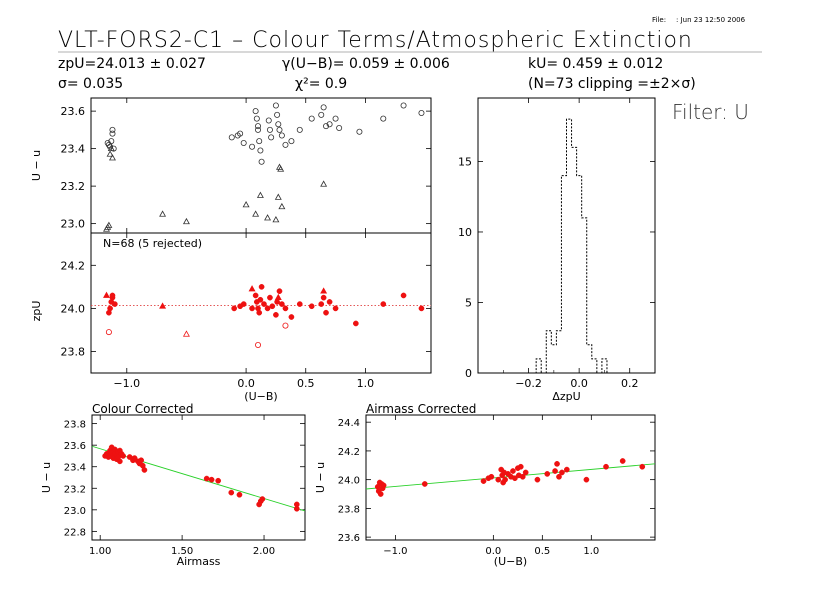 This screenshot has height=591, width=839. I want to click on x-tick-label: 1.50, so click(182, 551).